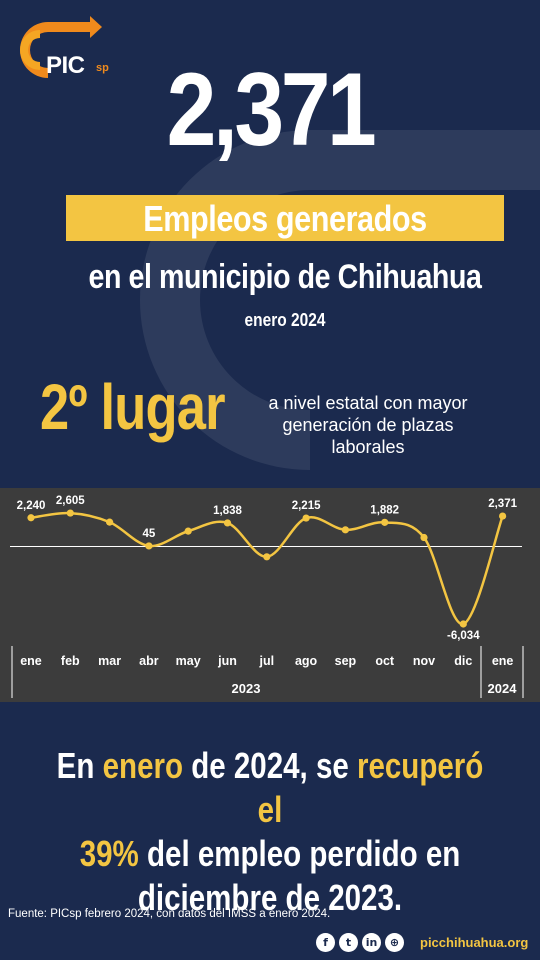  Describe the element at coordinates (133, 407) in the screenshot. I see `ranking-place: 2º lugar` at that location.